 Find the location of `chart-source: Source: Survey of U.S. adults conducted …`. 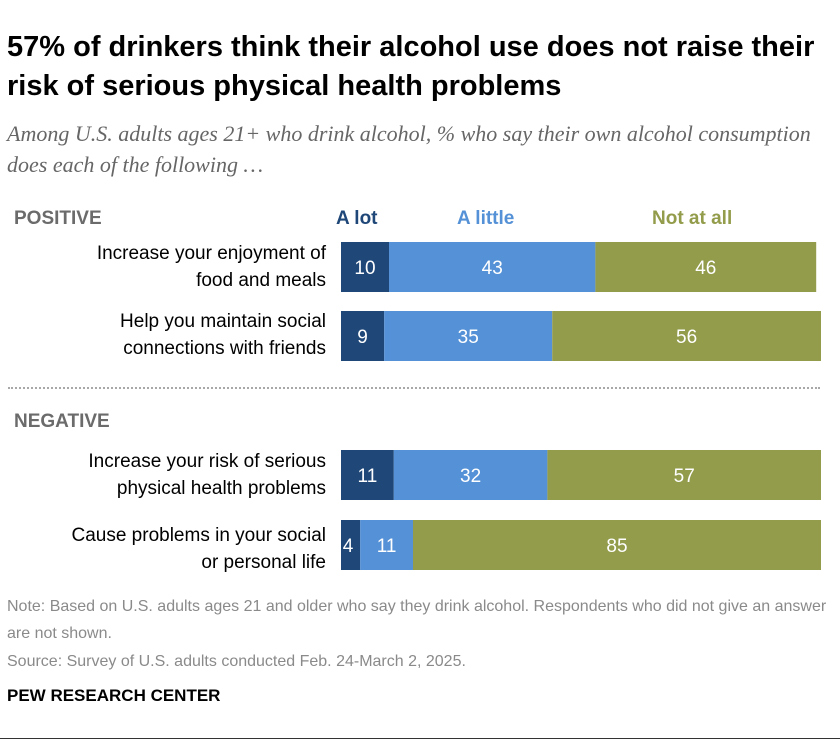

chart-source: Source: Survey of U.S. adults conducted … is located at coordinates (236, 661).